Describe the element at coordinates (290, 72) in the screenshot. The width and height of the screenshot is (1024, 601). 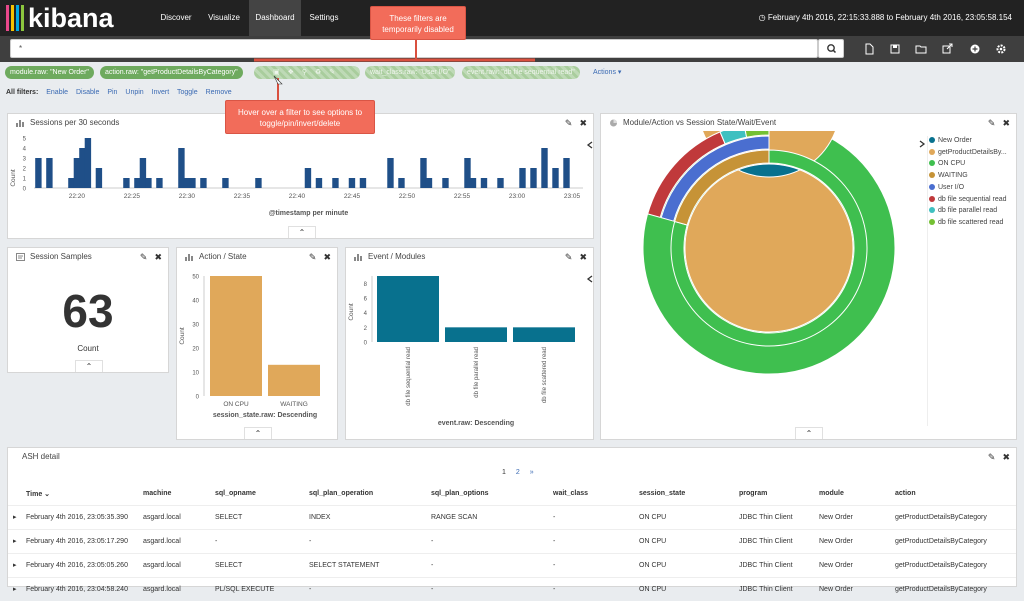
I see `pin-filter-icon: ❖` at that location.